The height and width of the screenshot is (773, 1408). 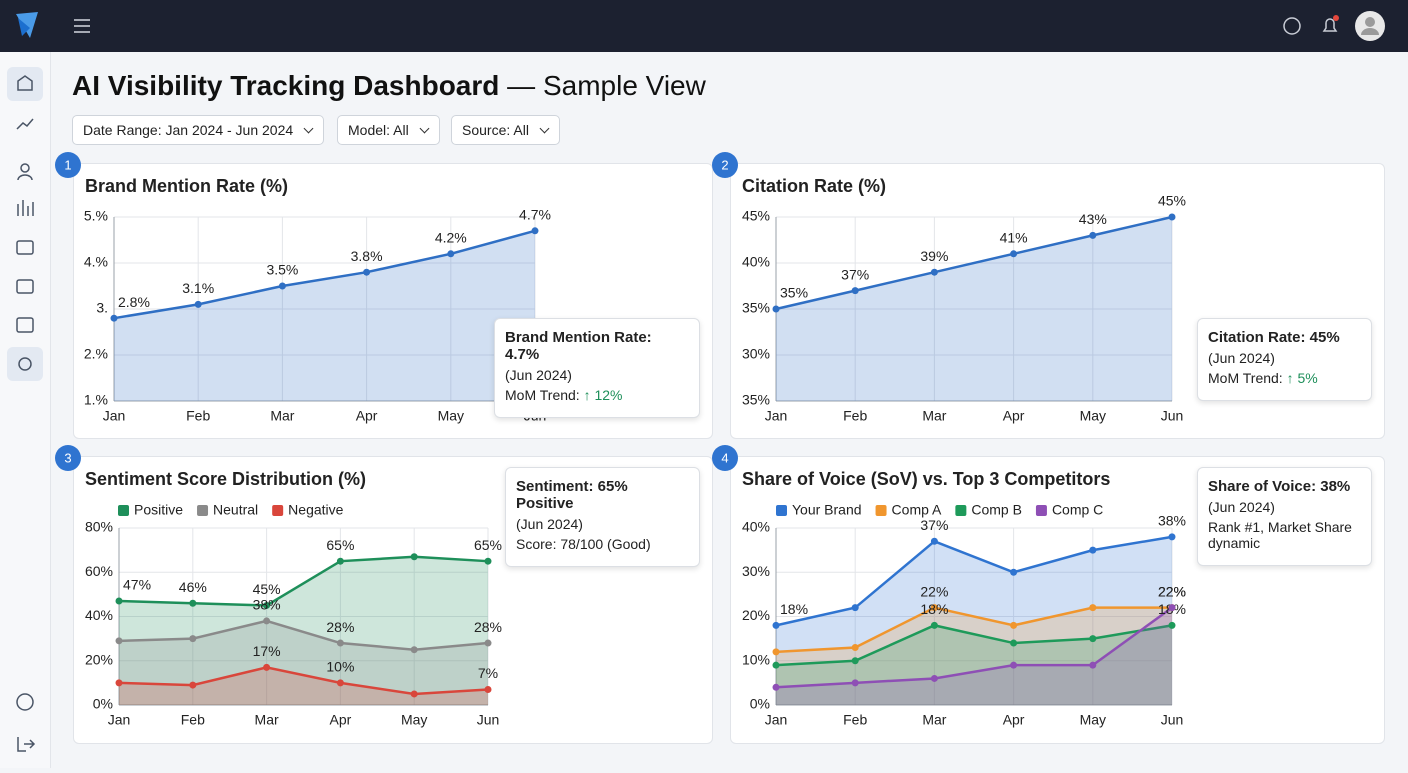 I want to click on data-label: 43%, so click(x=1093, y=219).